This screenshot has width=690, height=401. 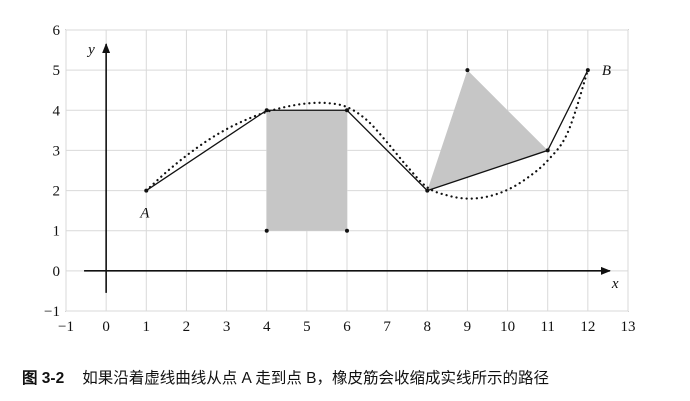 I want to click on x-tick-label: 10, so click(x=507, y=327).